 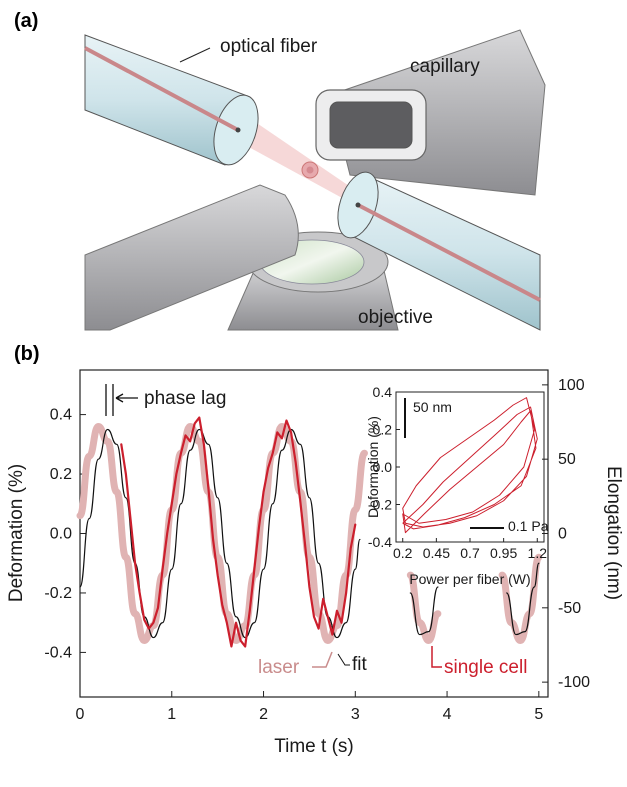 I want to click on inset-x-tick-label: 0.7, so click(x=470, y=553).